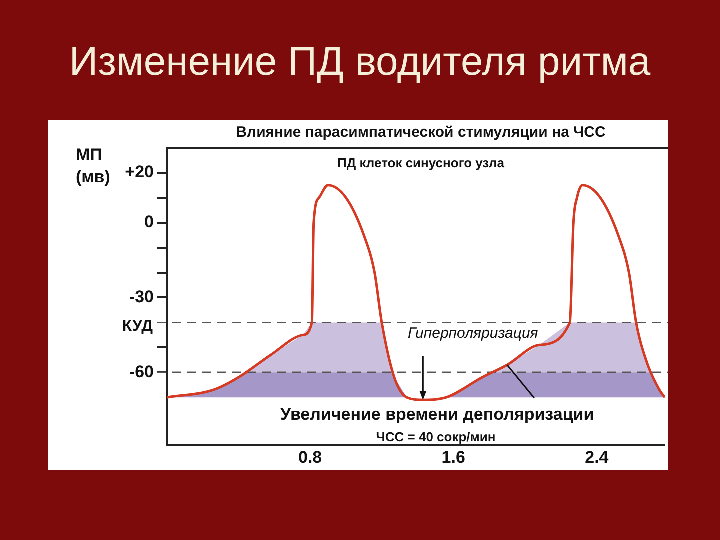  What do you see at coordinates (139, 172) in the screenshot?
I see `y-tick-label: +20` at bounding box center [139, 172].